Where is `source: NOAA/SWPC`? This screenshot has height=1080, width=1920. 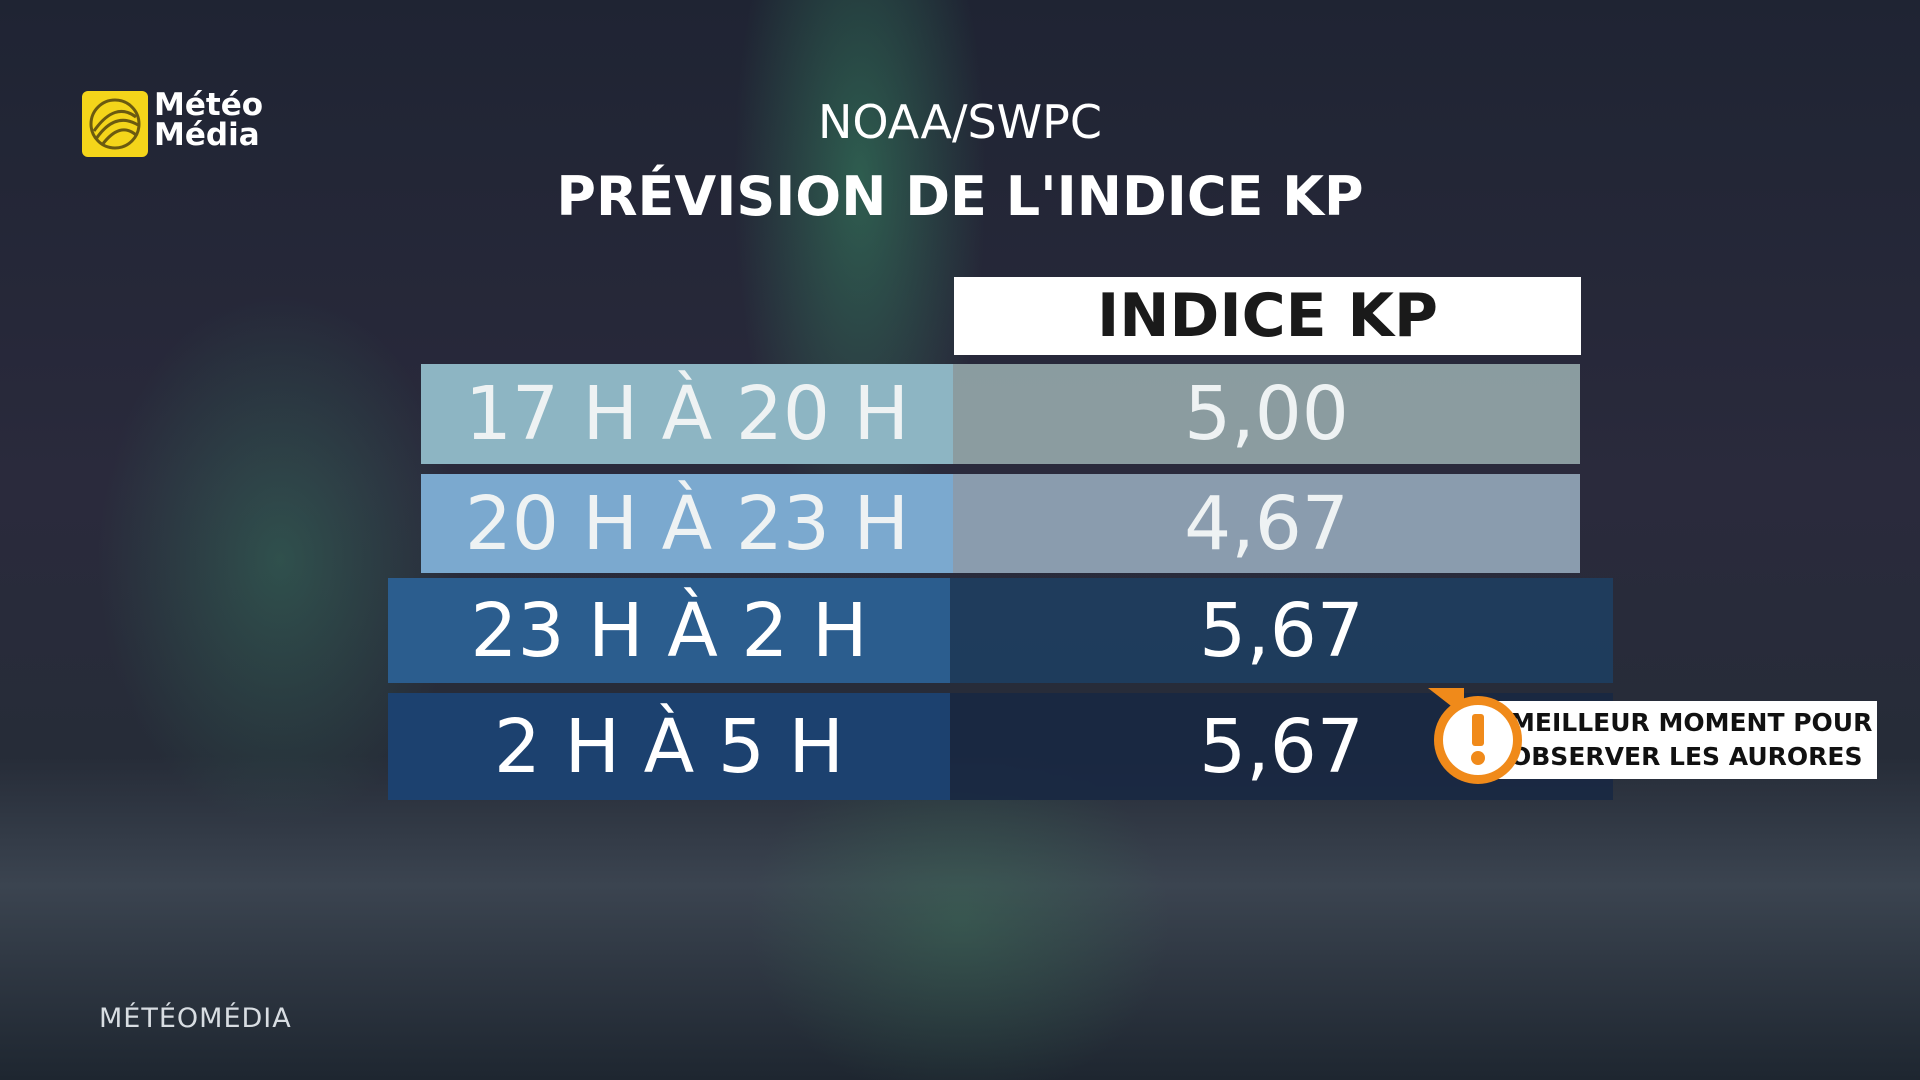
source: NOAA/SWPC is located at coordinates (960, 122).